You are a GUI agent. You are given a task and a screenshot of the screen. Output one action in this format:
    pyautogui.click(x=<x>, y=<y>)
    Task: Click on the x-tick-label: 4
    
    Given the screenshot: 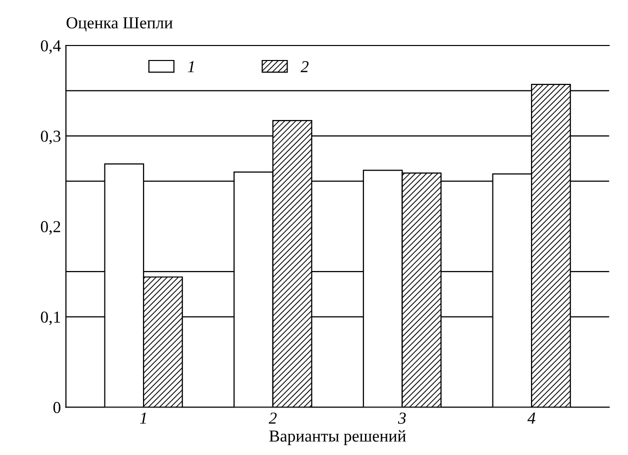 What is the action you would take?
    pyautogui.click(x=531, y=418)
    